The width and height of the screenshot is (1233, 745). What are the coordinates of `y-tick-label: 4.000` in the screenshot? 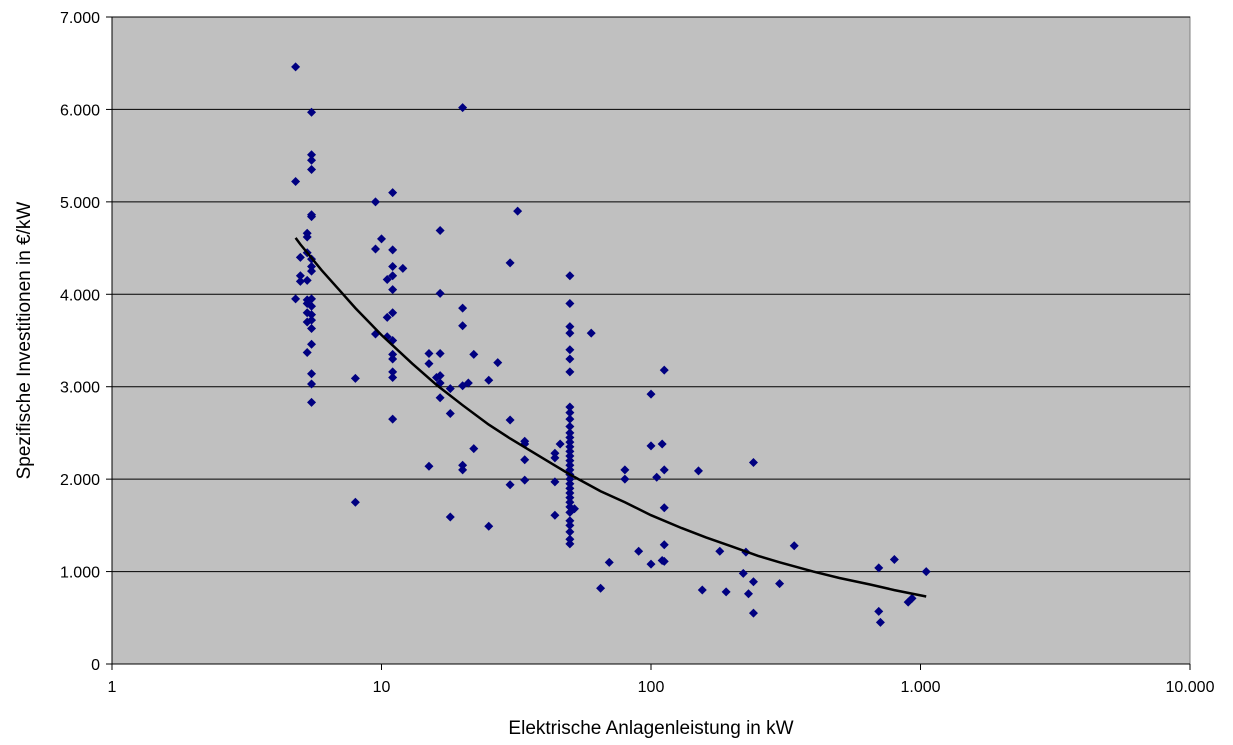 It's located at (80, 295).